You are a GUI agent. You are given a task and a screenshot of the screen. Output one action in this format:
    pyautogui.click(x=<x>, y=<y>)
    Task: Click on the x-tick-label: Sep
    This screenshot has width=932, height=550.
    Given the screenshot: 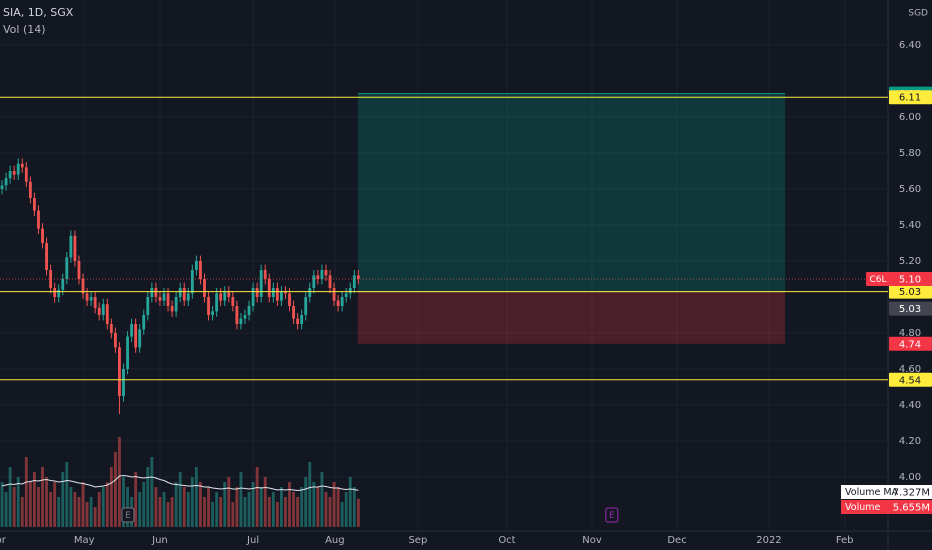 What is the action you would take?
    pyautogui.click(x=417, y=540)
    